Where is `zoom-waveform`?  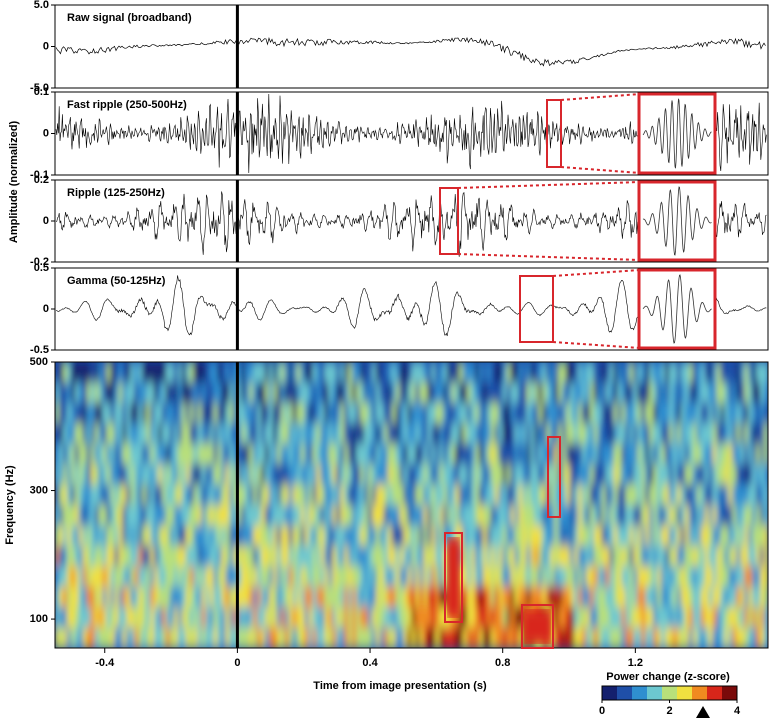 zoom-waveform is located at coordinates (677, 133).